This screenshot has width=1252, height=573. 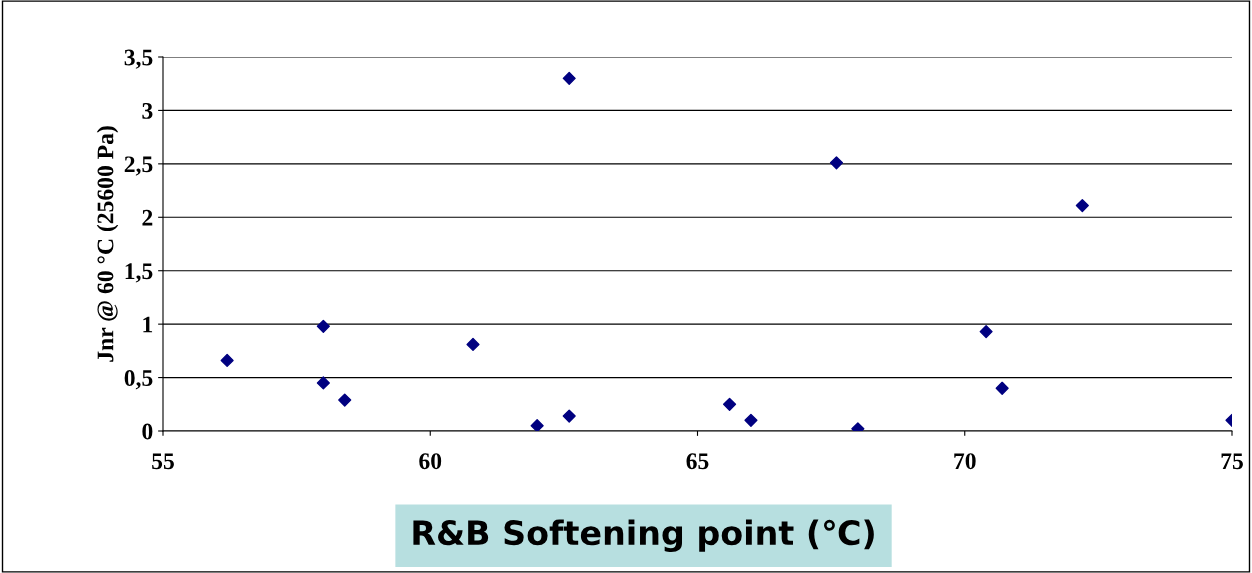 I want to click on x-tick-label: 60, so click(x=430, y=461).